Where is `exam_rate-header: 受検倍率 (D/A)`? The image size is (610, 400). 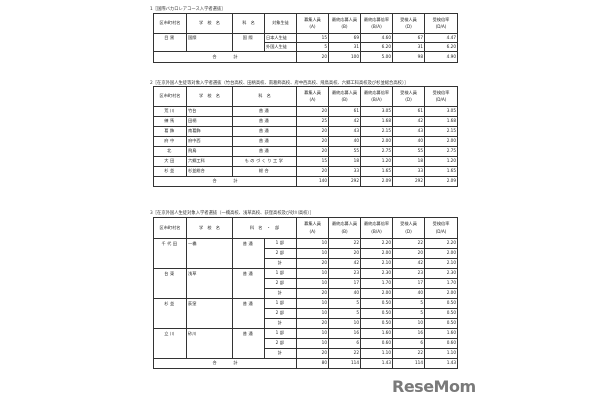 exam_rate-header: 受検倍率 (D/A) is located at coordinates (441, 228).